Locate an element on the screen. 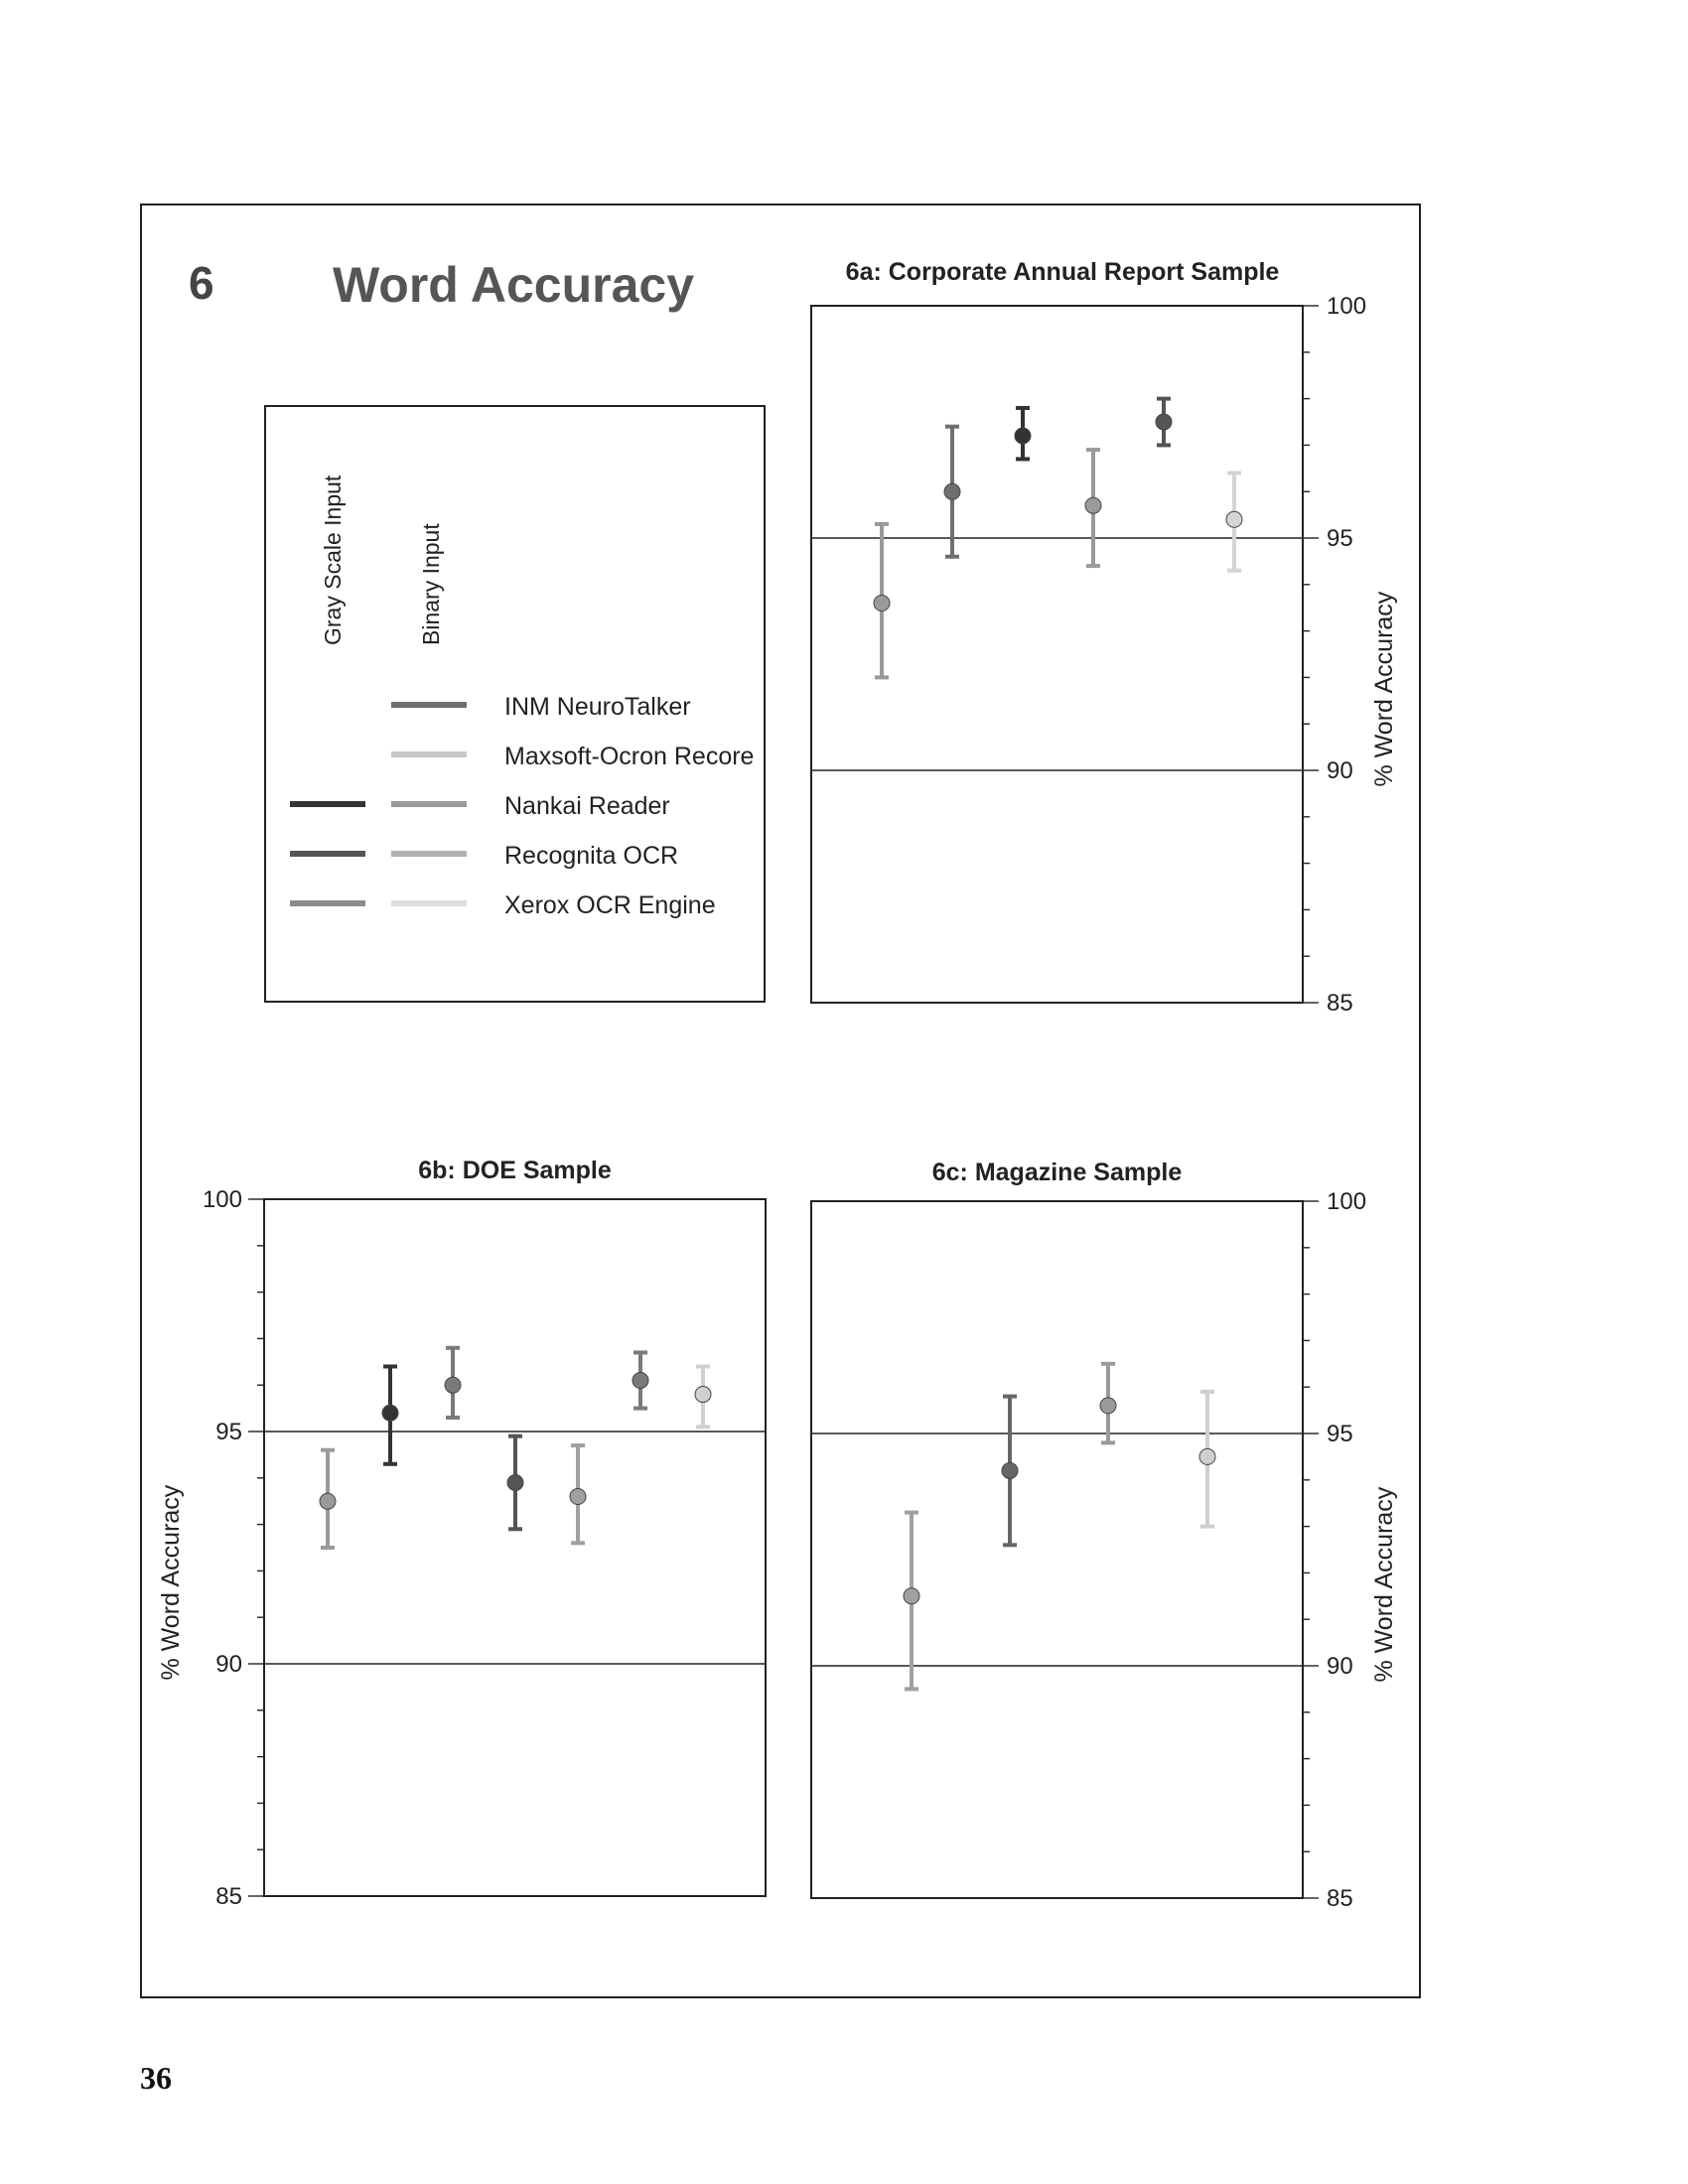  page-number: 36 is located at coordinates (156, 2078).